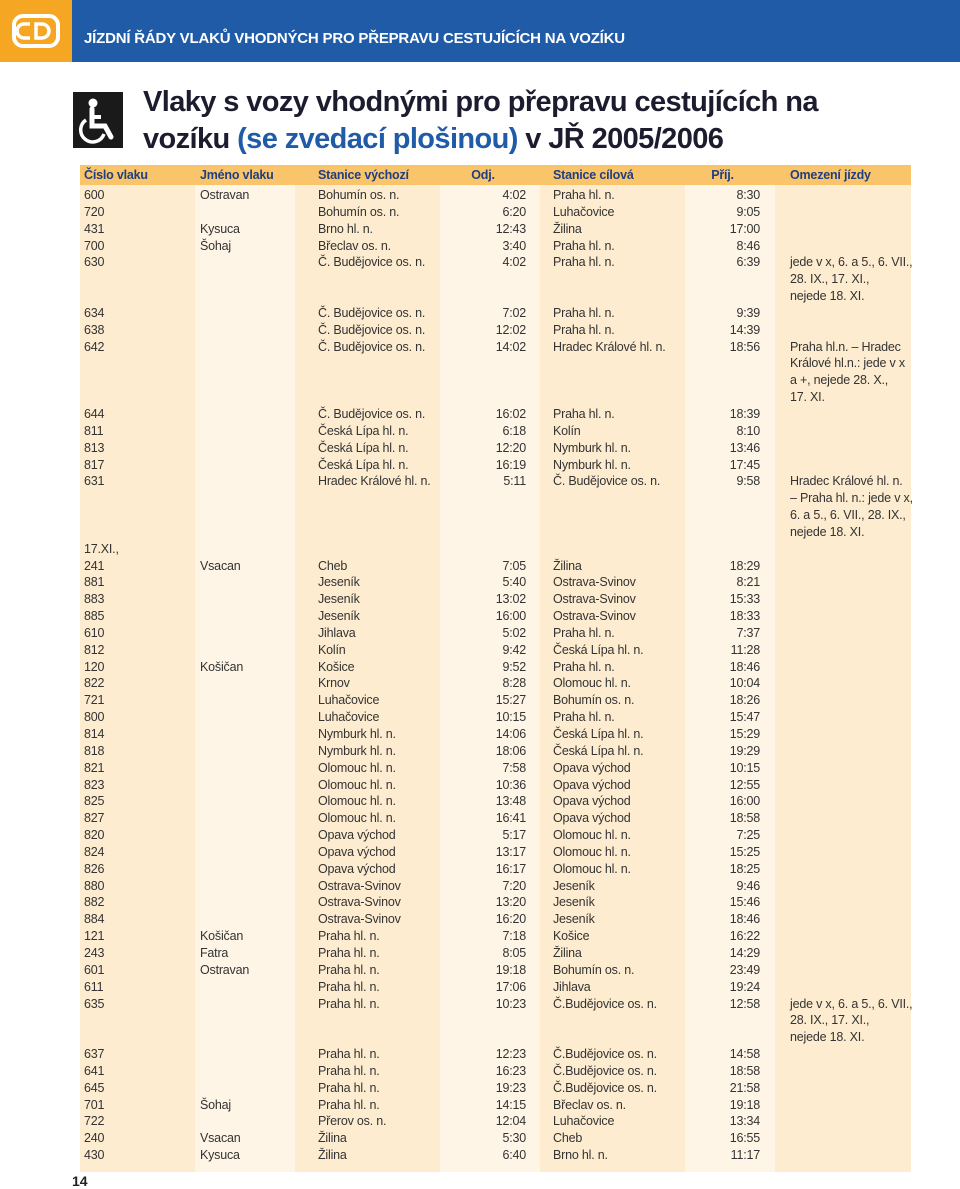  Describe the element at coordinates (245, 194) in the screenshot. I see `table-cell: Ostravan` at that location.